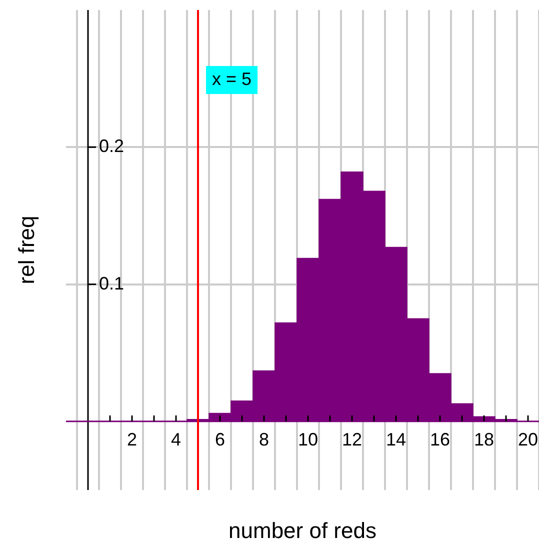 This screenshot has height=548, width=539. What do you see at coordinates (484, 439) in the screenshot?
I see `x-tick-label: 18` at bounding box center [484, 439].